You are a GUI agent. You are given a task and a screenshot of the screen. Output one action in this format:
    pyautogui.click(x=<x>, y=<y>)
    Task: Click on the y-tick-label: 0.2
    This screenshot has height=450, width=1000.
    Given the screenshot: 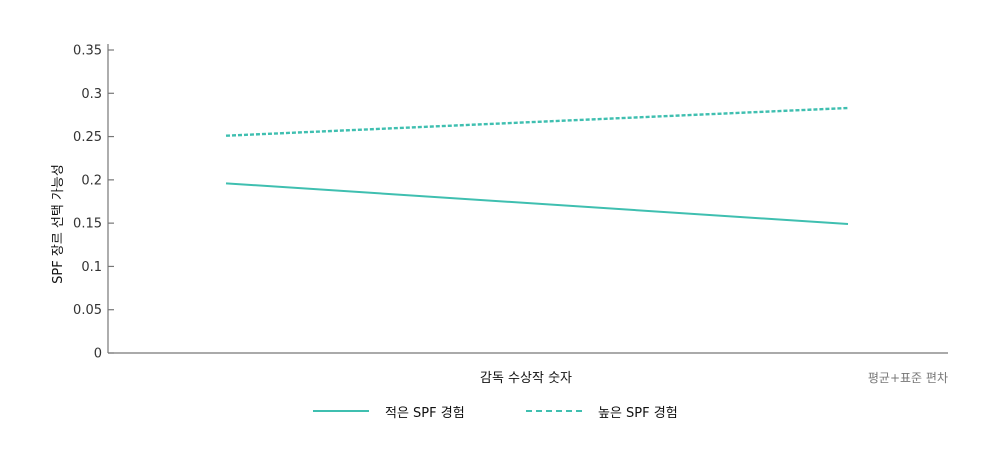 What is the action you would take?
    pyautogui.click(x=91, y=180)
    